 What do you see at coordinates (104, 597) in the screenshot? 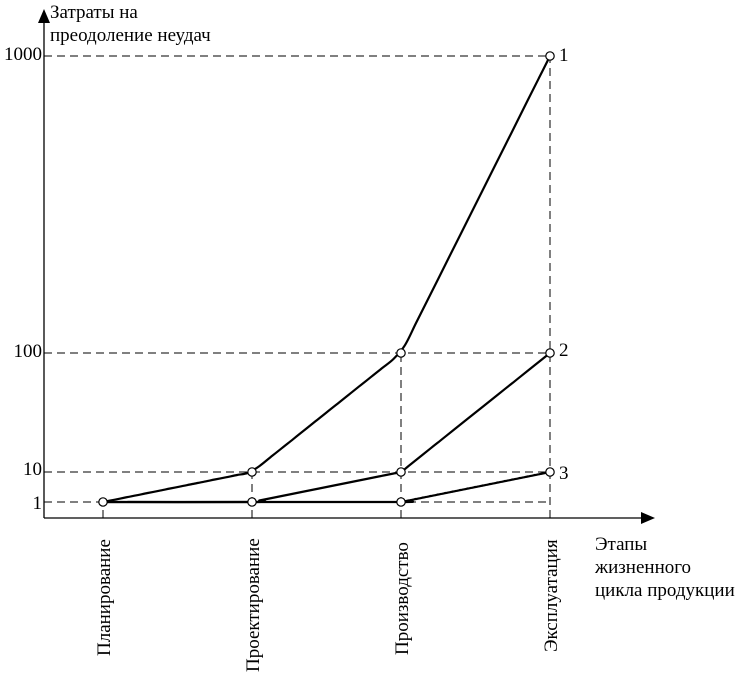
I see `category-label-planning: Планирование` at bounding box center [104, 597].